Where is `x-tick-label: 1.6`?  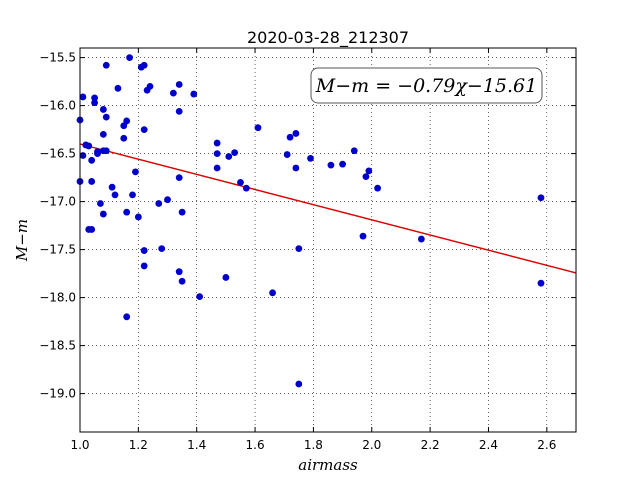 x-tick-label: 1.6 is located at coordinates (255, 445).